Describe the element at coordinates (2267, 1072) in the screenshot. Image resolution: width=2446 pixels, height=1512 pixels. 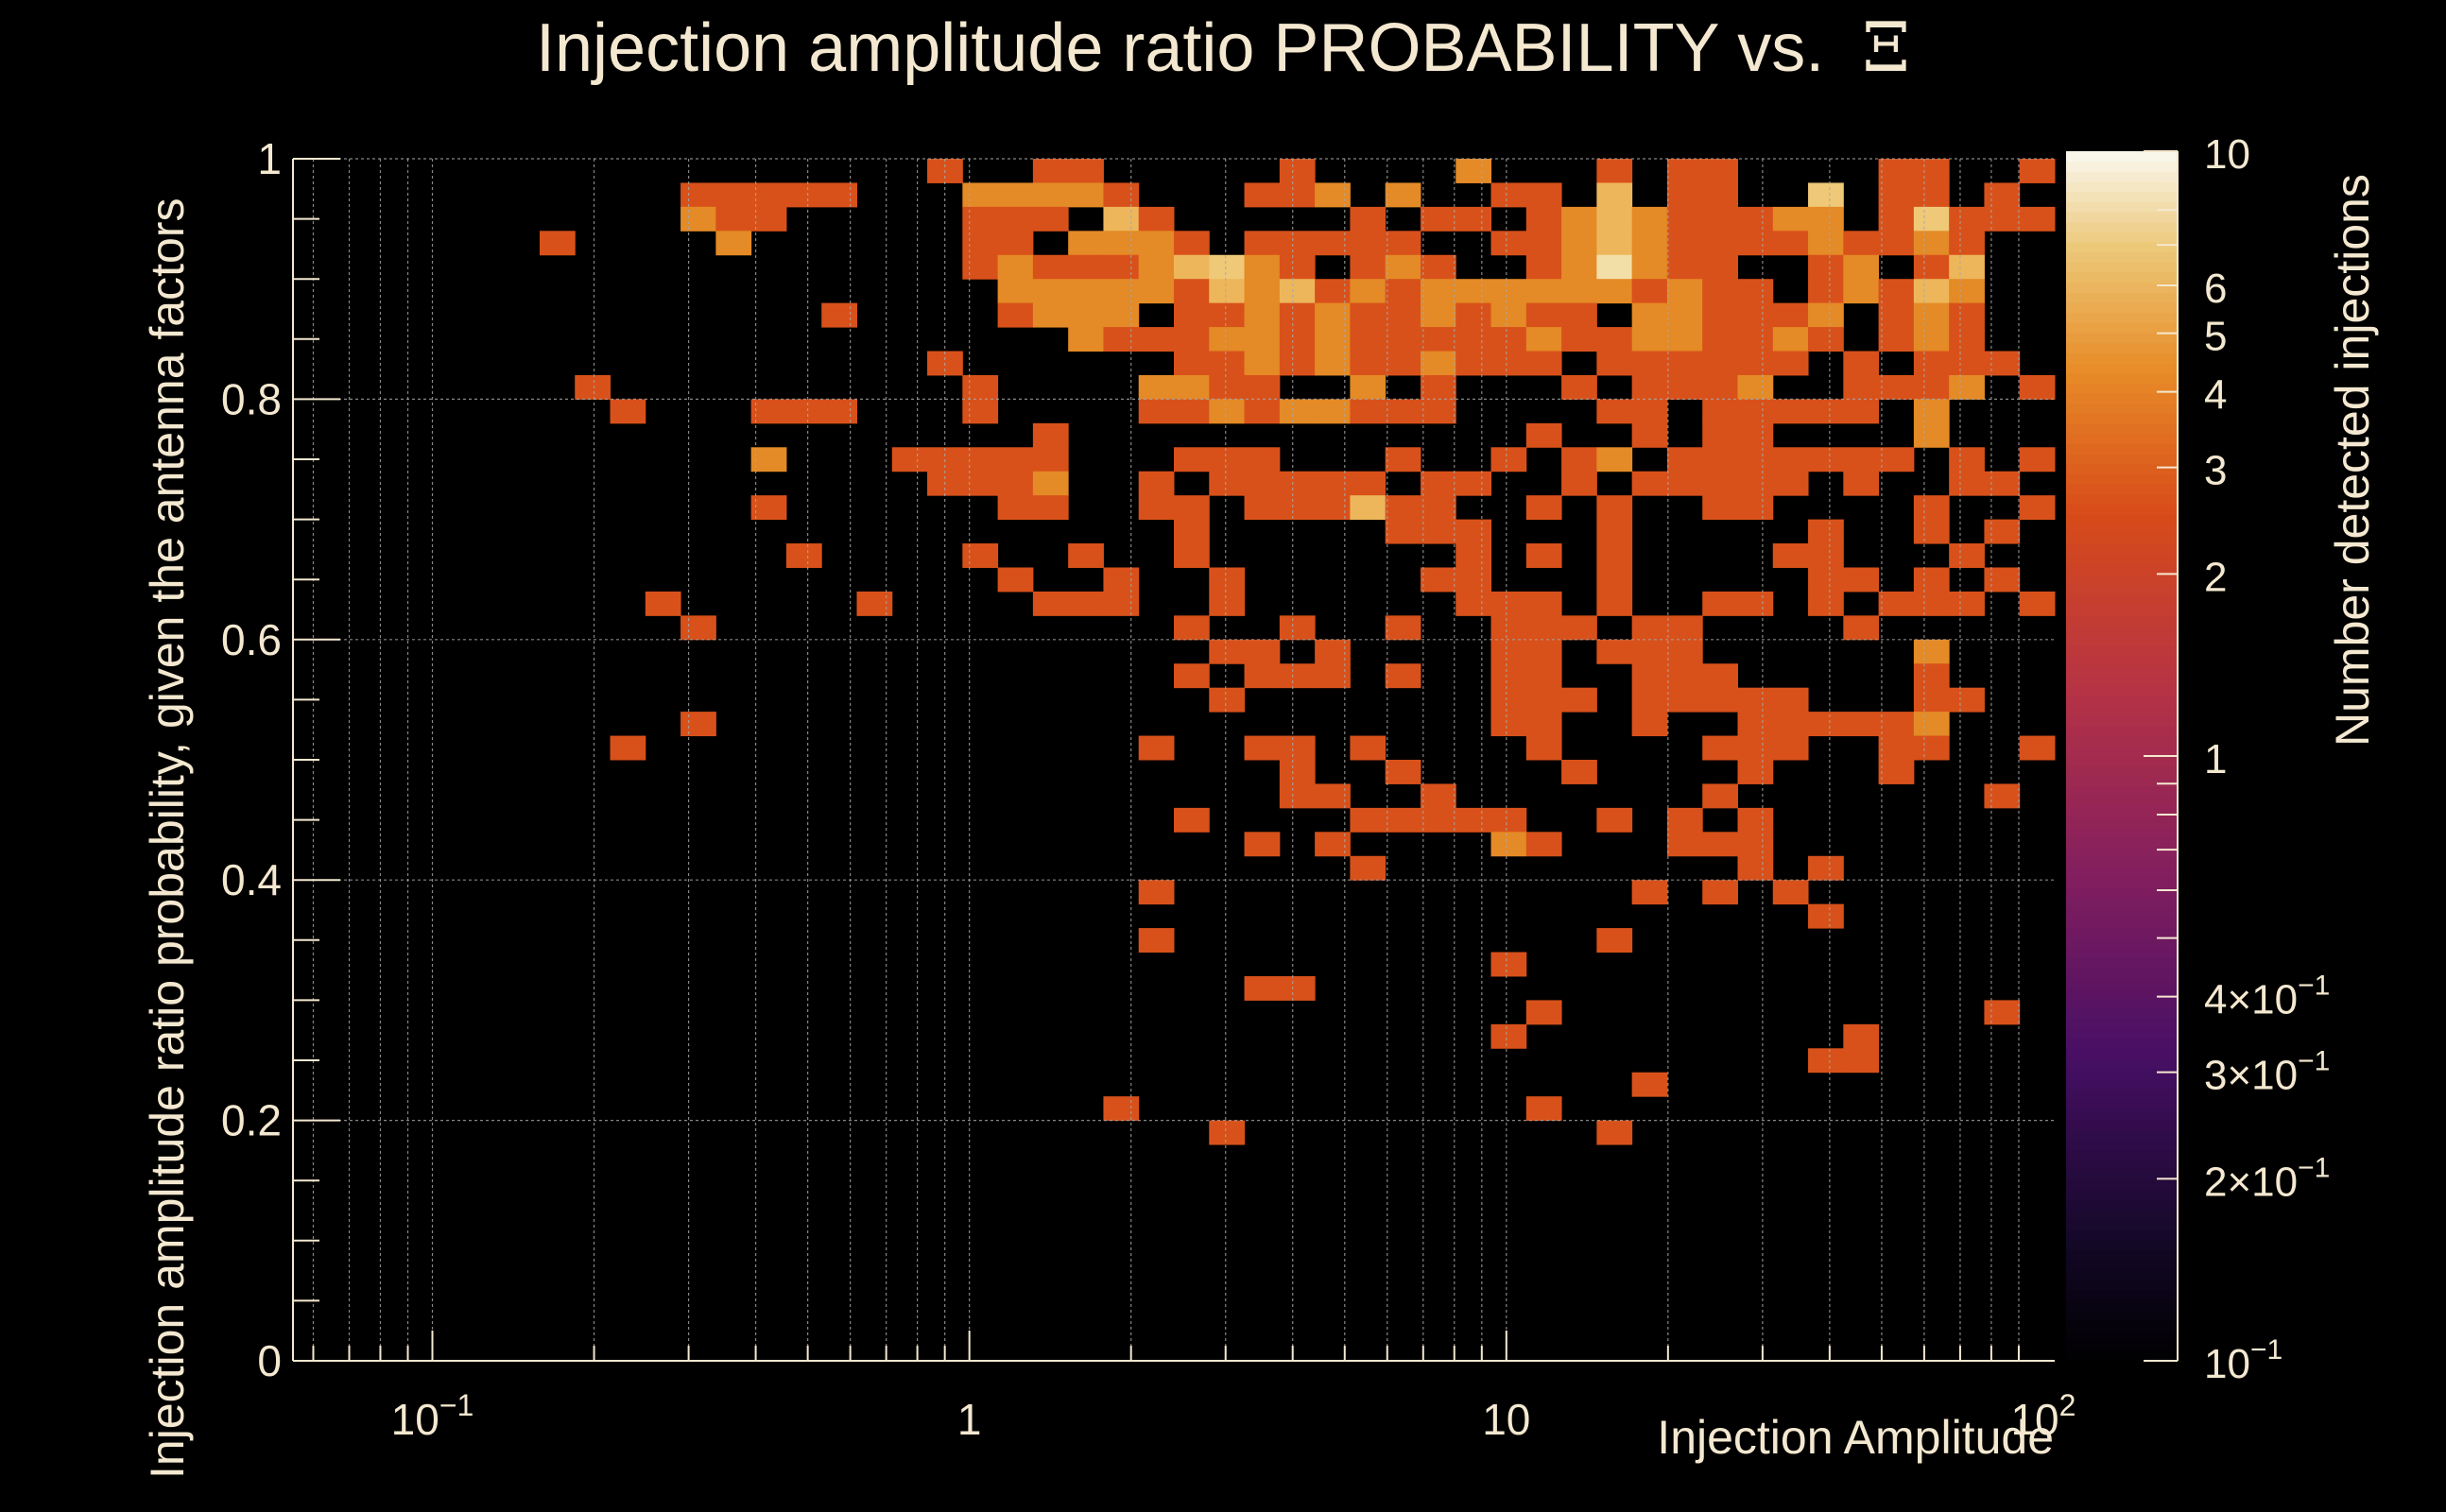
I see `palette-tick-label: 3×10⁻¹` at that location.